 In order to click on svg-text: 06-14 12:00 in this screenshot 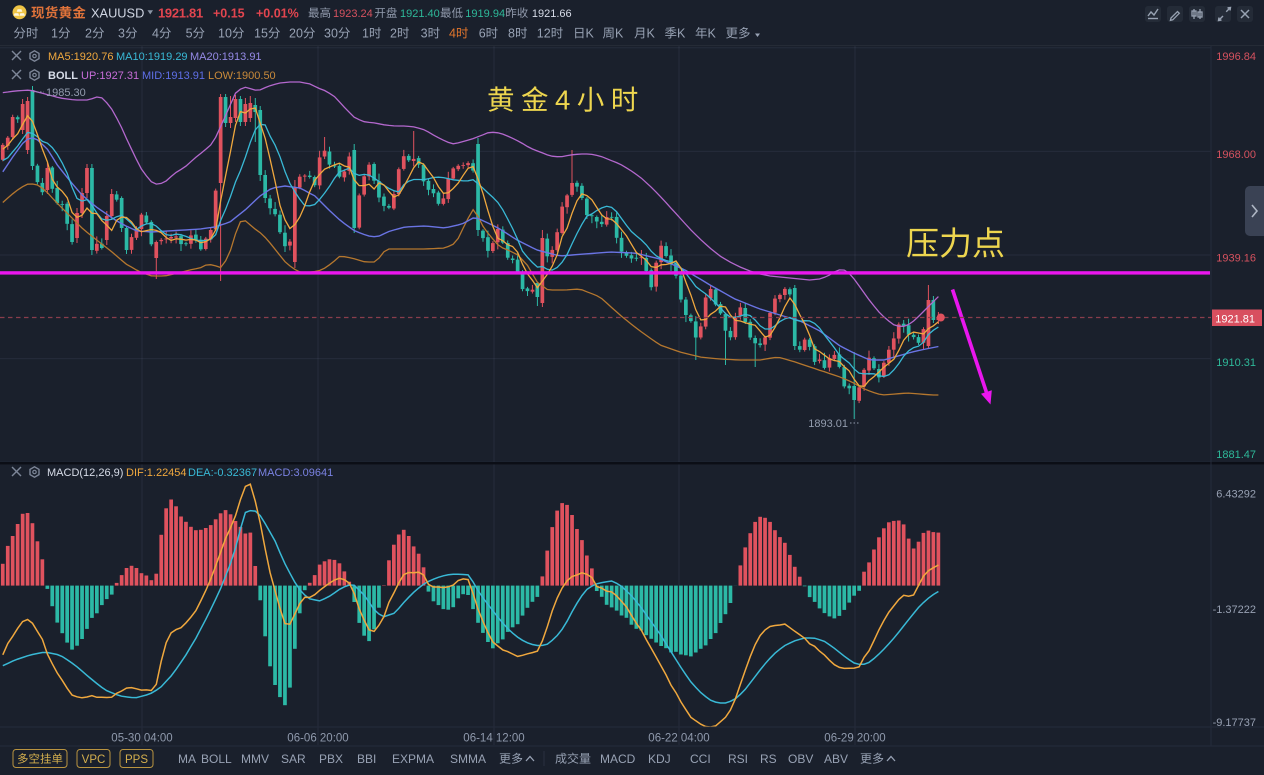, I will do `click(493, 739)`.